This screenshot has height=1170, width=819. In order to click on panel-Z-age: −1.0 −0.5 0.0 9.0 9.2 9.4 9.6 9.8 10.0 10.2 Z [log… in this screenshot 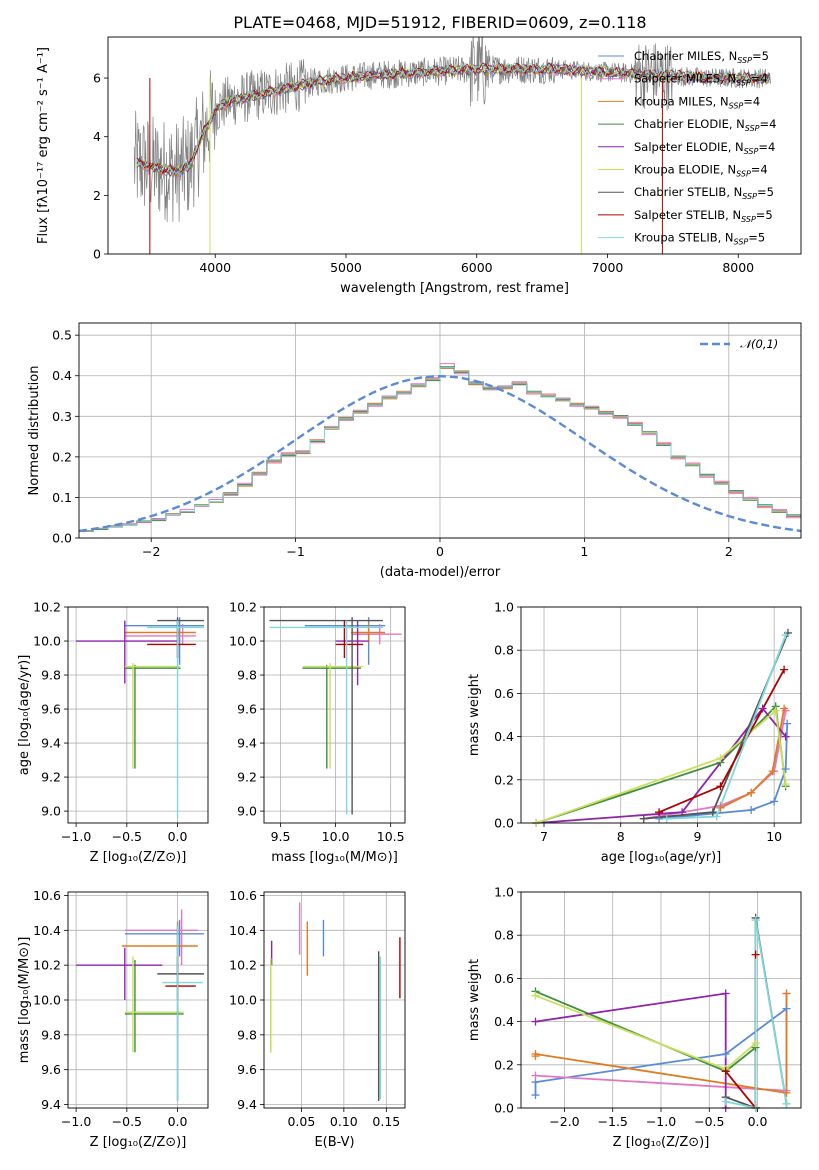, I will do `click(113, 732)`.